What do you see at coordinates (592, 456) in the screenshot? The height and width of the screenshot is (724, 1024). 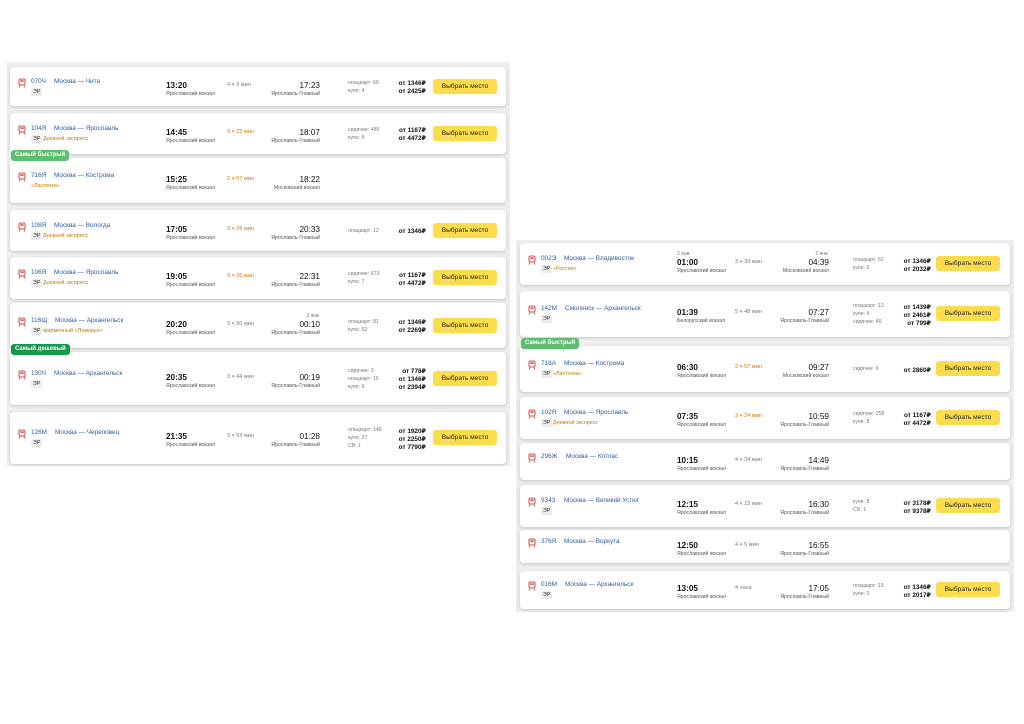 I see `train-route-link: Москва — Котлас` at bounding box center [592, 456].